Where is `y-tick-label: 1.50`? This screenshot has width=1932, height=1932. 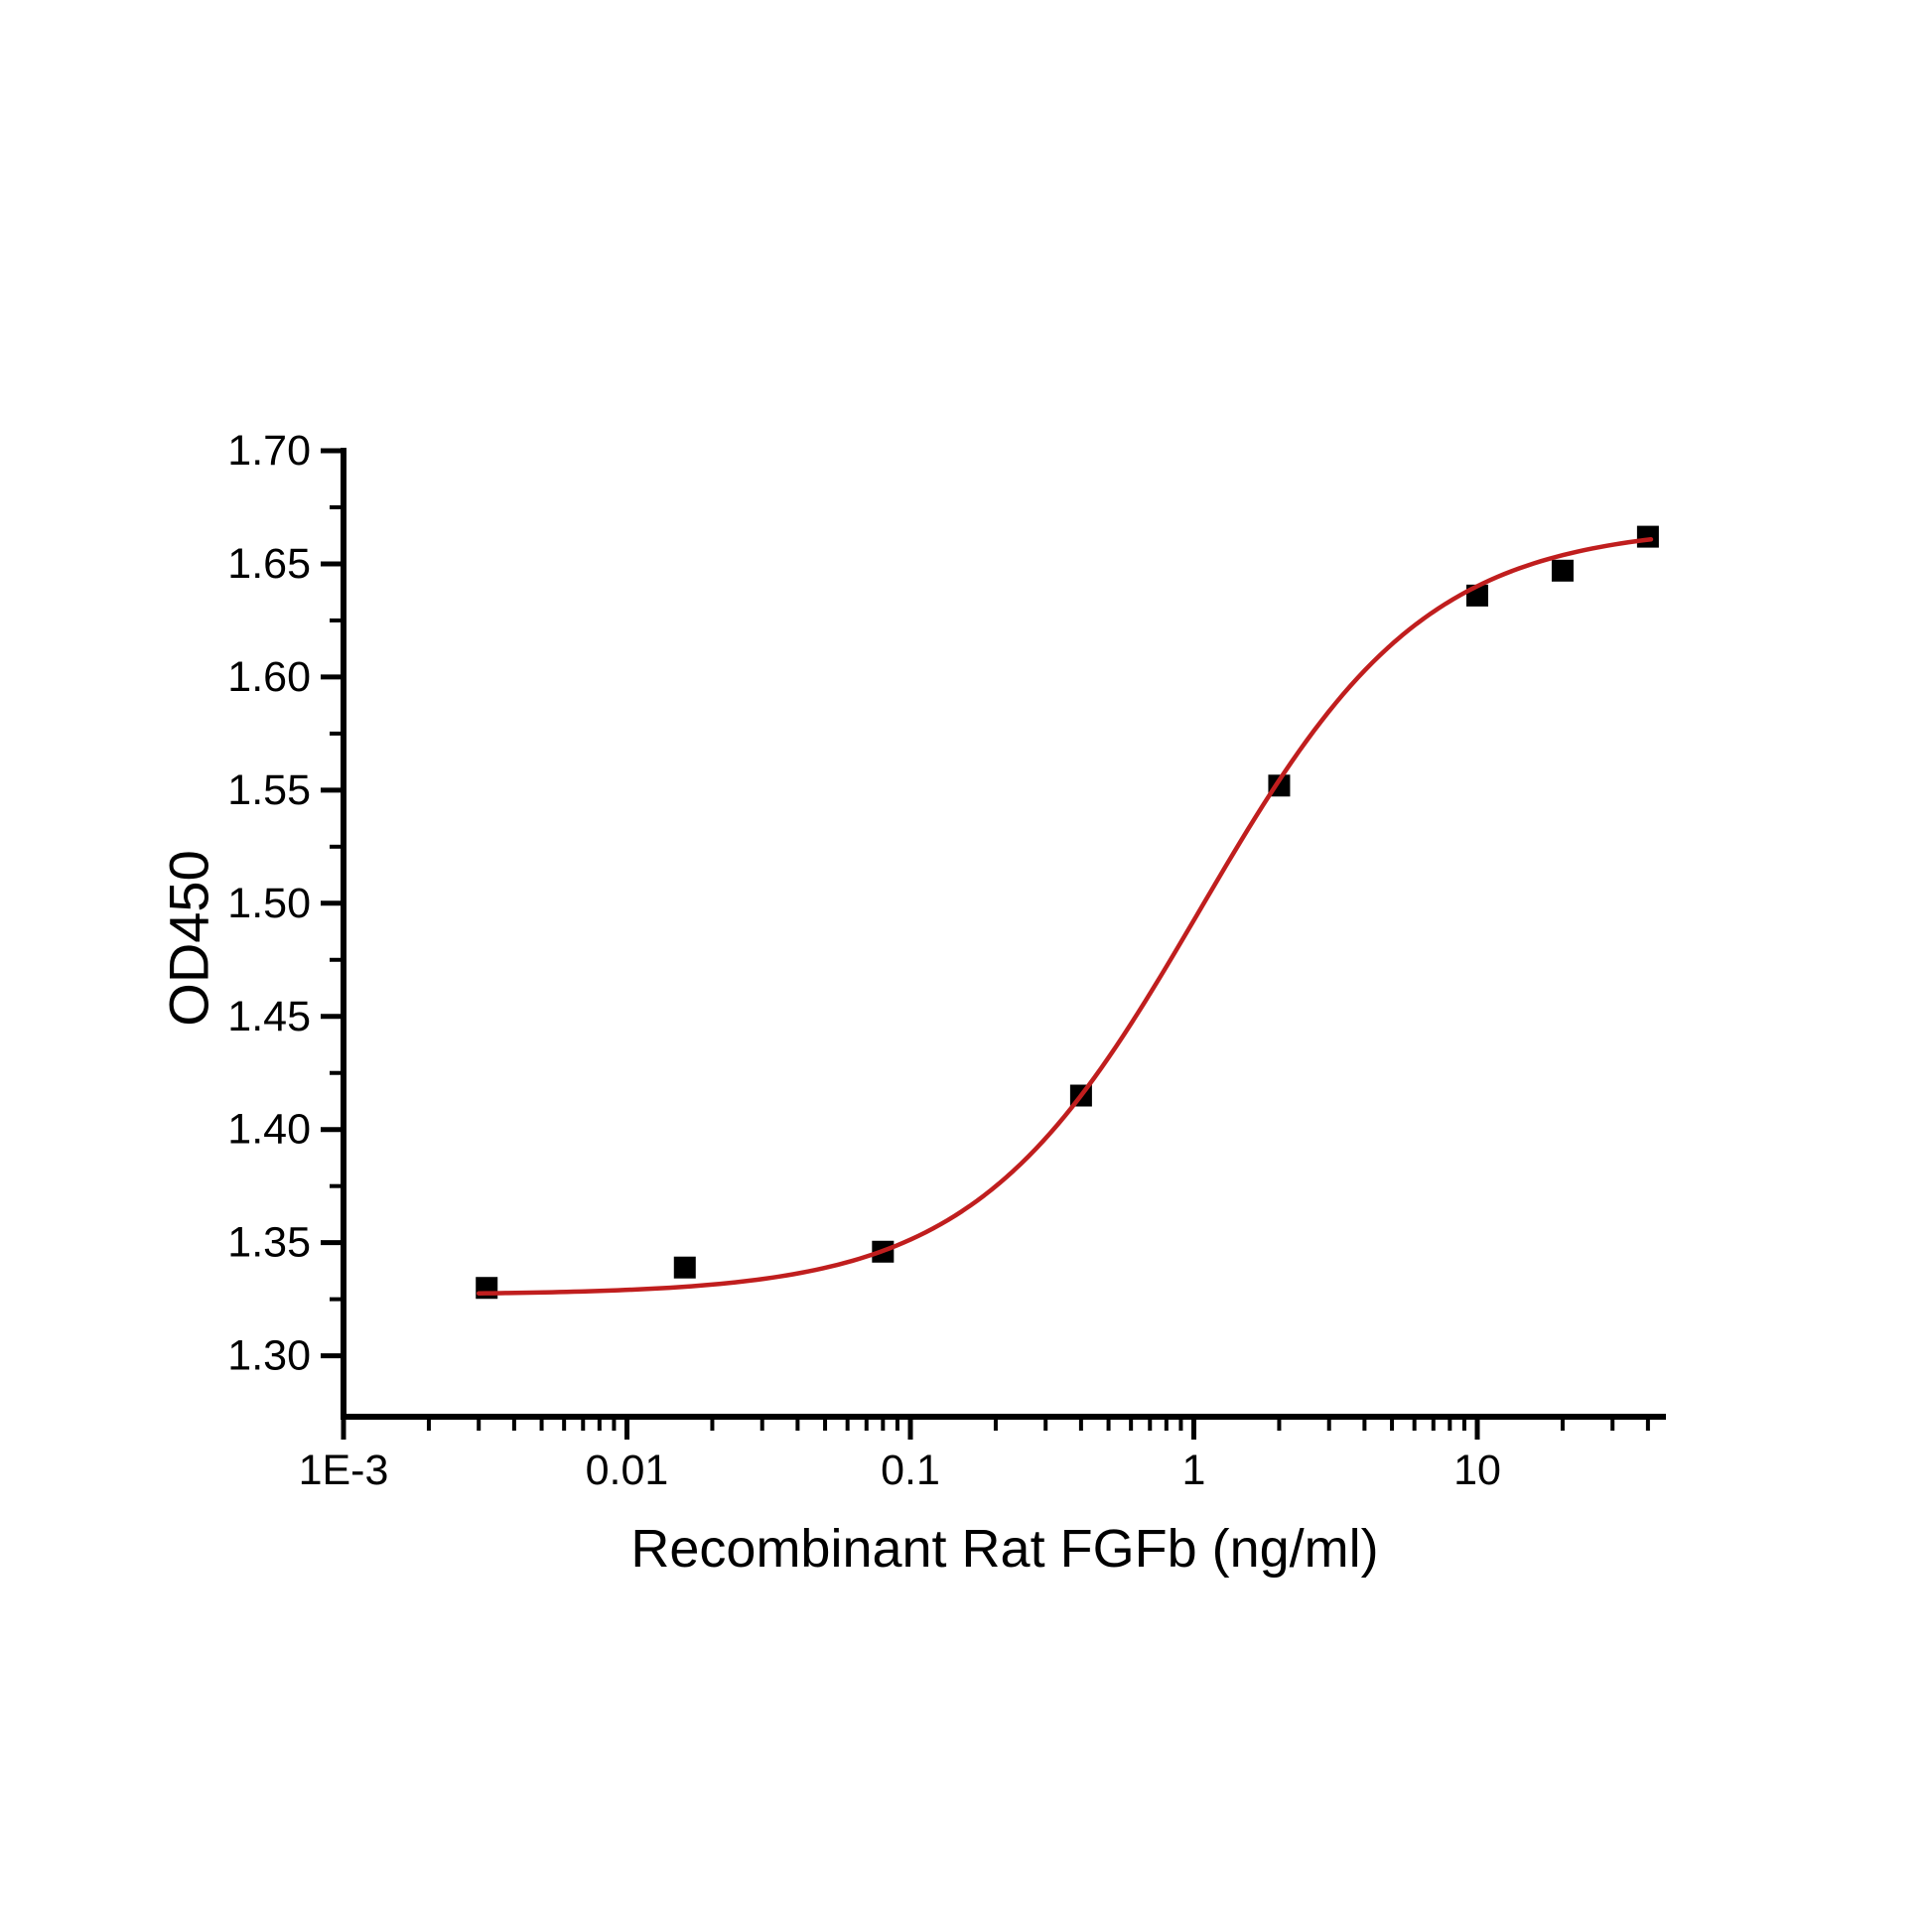 y-tick-label: 1.50 is located at coordinates (269, 903).